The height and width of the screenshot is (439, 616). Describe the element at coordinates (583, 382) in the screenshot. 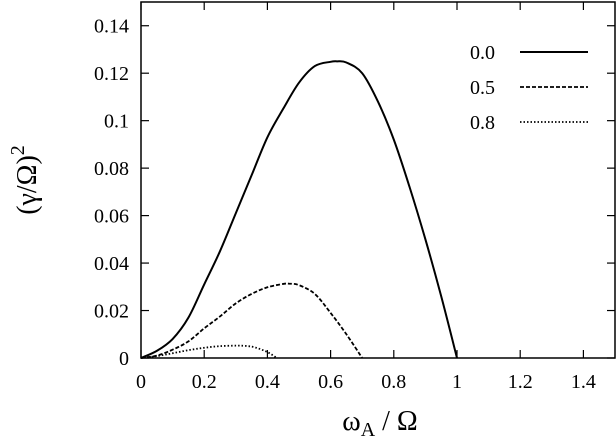

I see `x-tick-label: 1.4` at that location.